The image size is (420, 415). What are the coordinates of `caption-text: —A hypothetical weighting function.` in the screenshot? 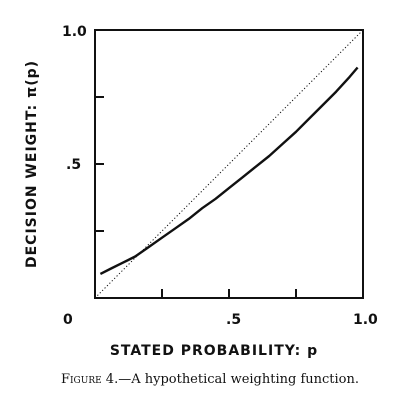 It's located at (239, 379).